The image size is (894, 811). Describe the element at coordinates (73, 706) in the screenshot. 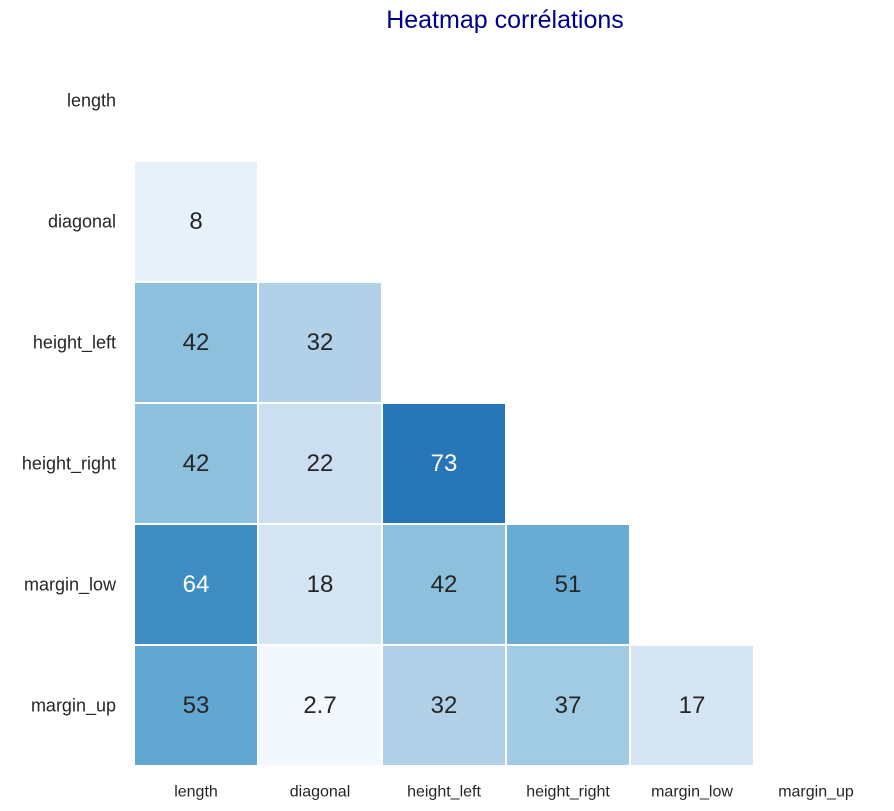

I see `y-tick-label: margin_up` at that location.